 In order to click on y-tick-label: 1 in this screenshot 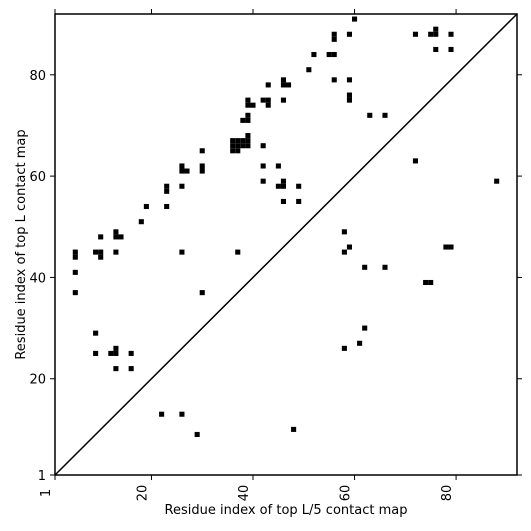, I will do `click(42, 476)`.